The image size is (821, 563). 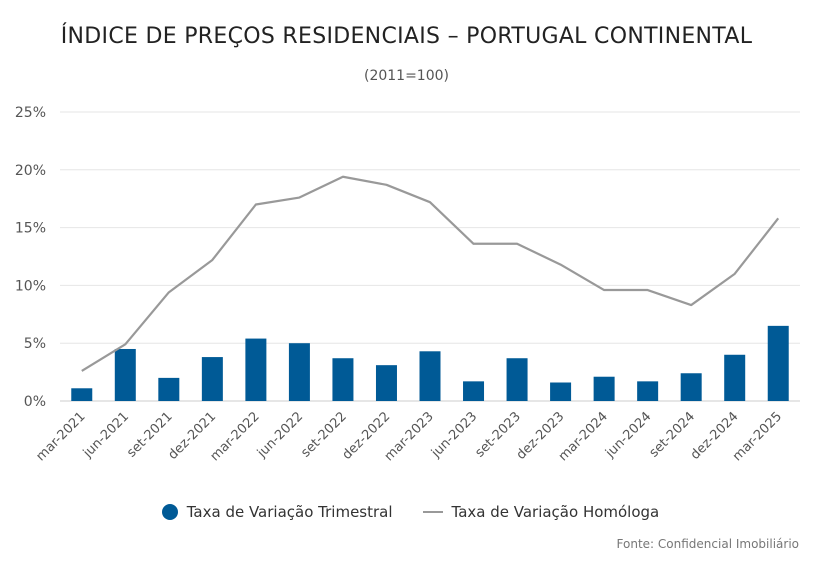 I want to click on legend-label-trimestral: Taxa de Variação Trimestral, so click(x=289, y=512).